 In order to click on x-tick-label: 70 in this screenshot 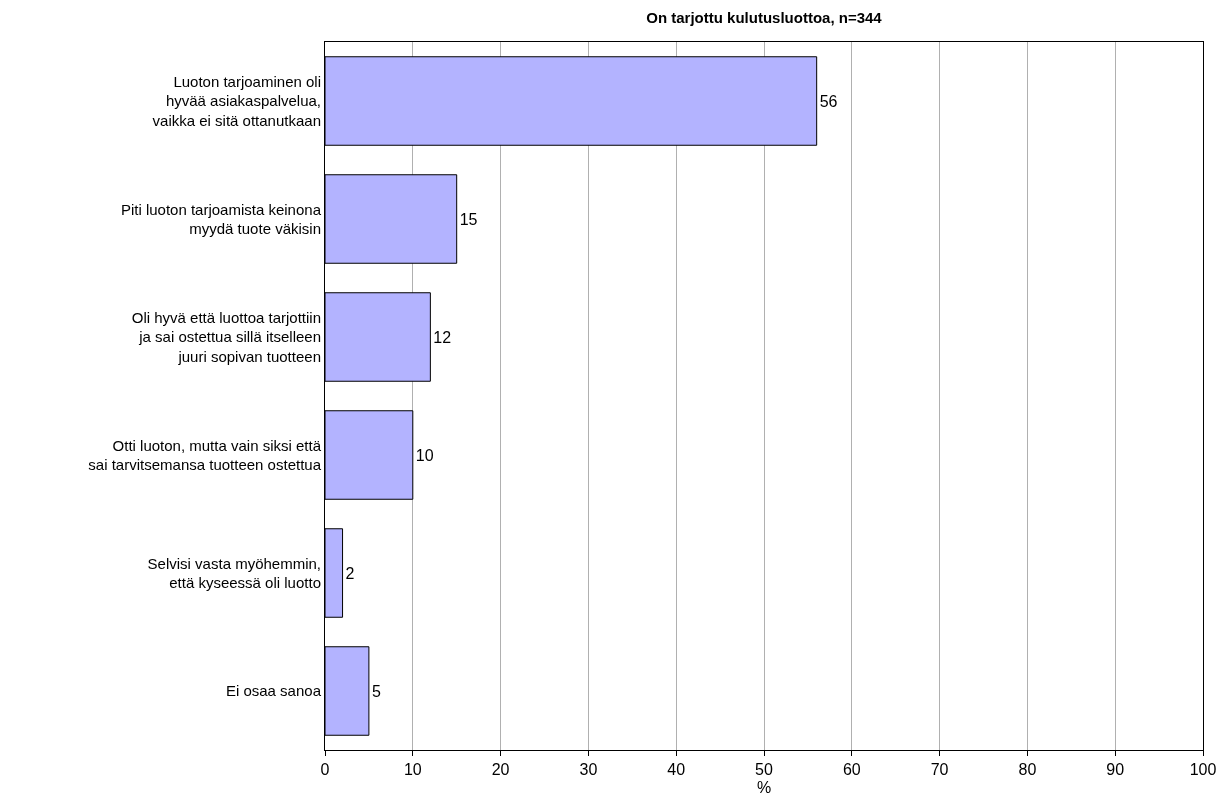, I will do `click(939, 770)`.